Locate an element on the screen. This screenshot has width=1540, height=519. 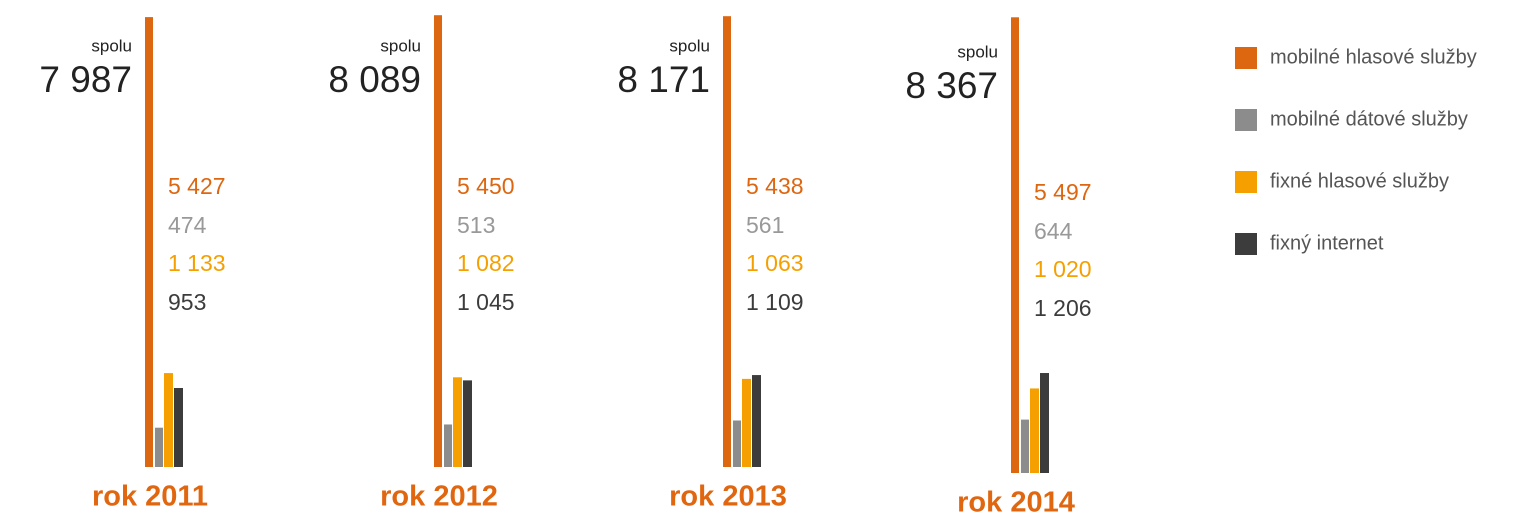
legend-label: fixné hlasové služby is located at coordinates (1359, 181).